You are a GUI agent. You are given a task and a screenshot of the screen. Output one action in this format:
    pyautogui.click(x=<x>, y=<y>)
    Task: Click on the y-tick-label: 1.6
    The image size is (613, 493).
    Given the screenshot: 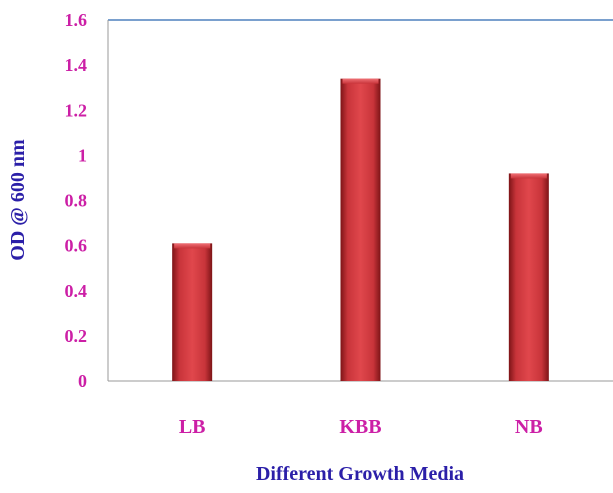 What is the action you would take?
    pyautogui.click(x=76, y=20)
    